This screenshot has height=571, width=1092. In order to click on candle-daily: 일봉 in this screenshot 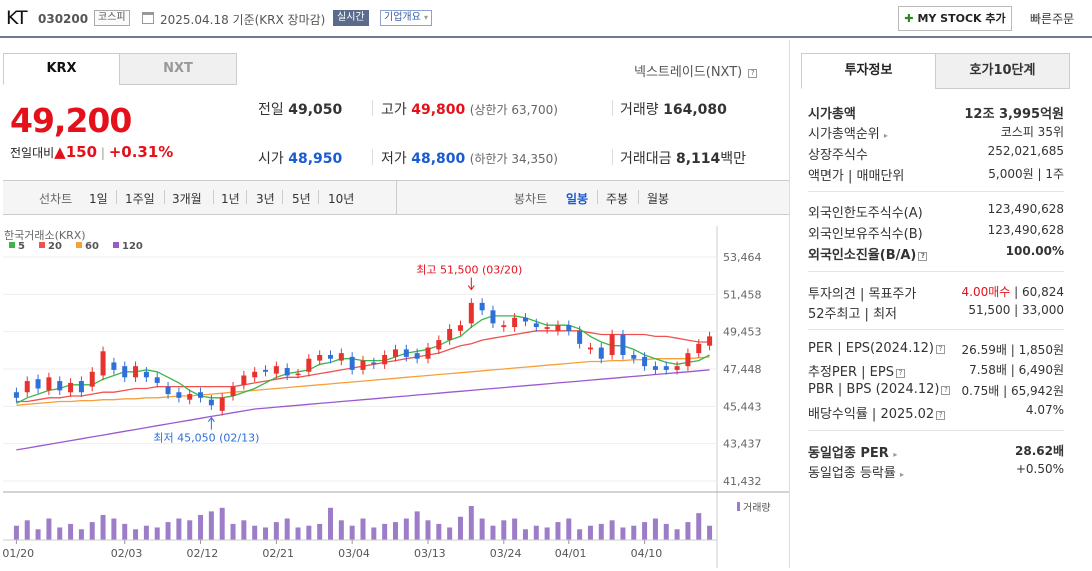, I will do `click(577, 199)`.